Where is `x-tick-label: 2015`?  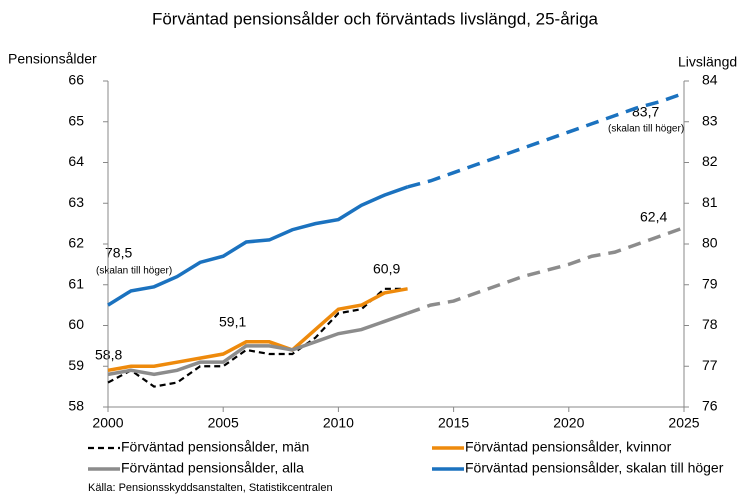 x-tick-label: 2015 is located at coordinates (453, 423).